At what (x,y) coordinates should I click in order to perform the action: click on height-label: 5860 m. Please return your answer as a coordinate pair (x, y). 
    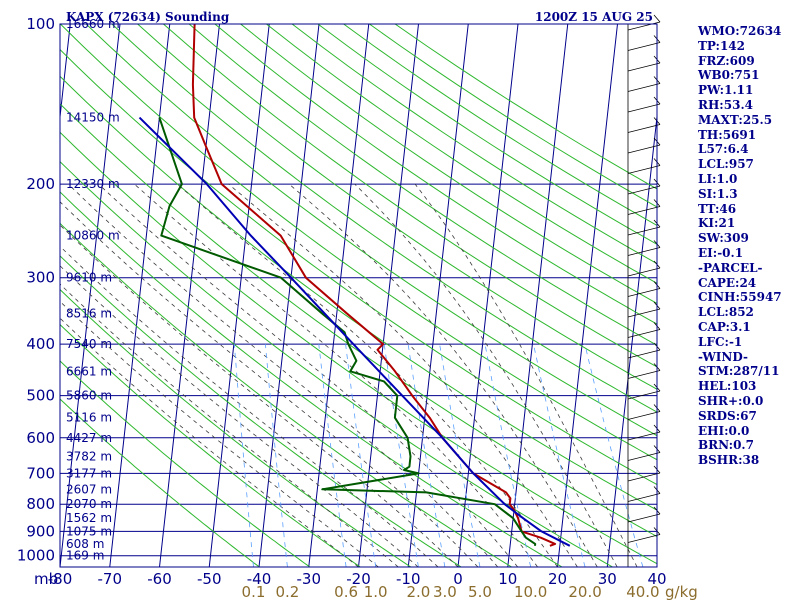
    Looking at the image, I should click on (89, 396).